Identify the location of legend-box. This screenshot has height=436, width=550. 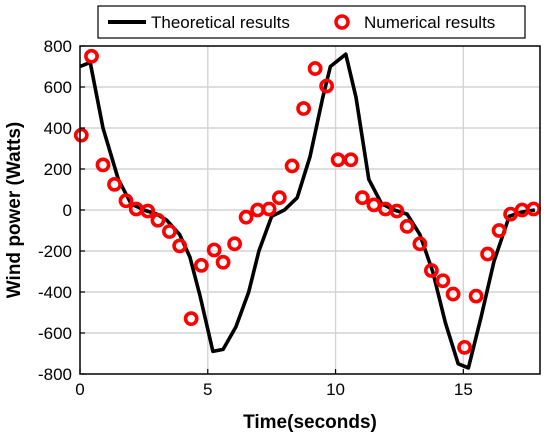
(311, 22).